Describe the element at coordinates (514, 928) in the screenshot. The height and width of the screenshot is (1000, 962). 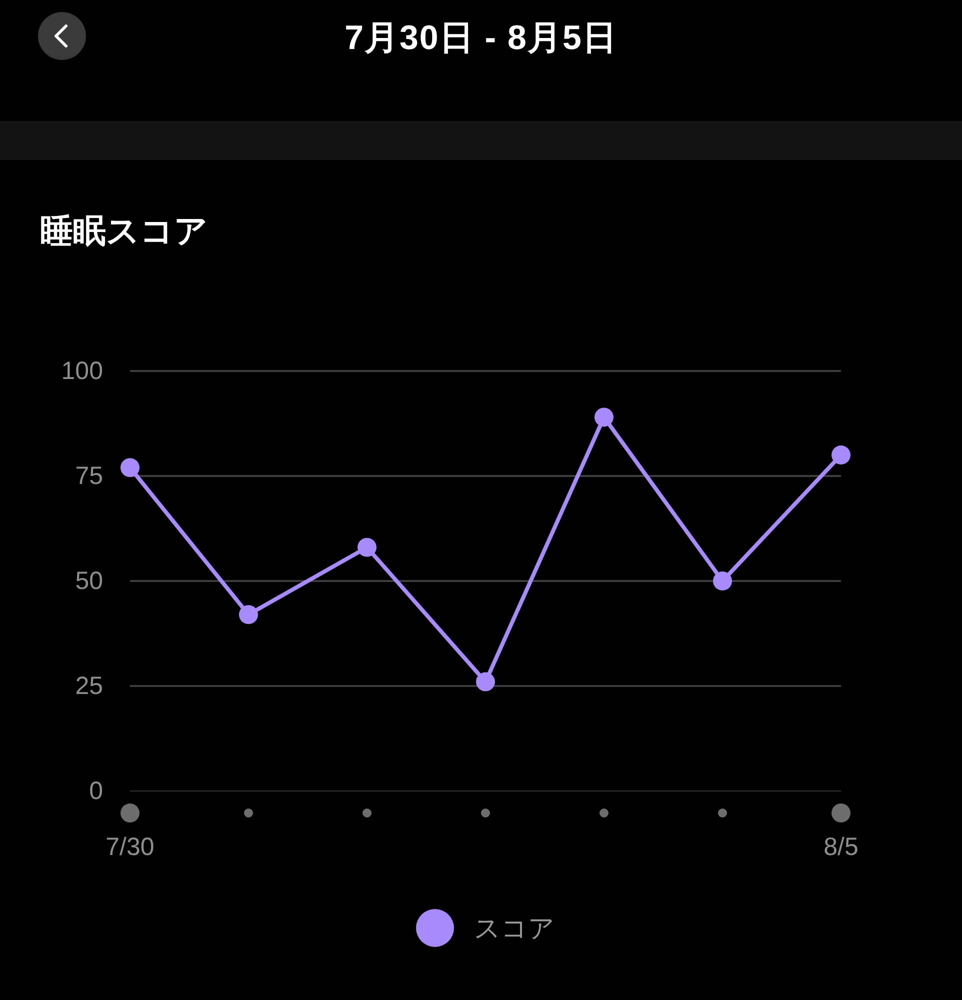
I see `legend-label: スコア` at that location.